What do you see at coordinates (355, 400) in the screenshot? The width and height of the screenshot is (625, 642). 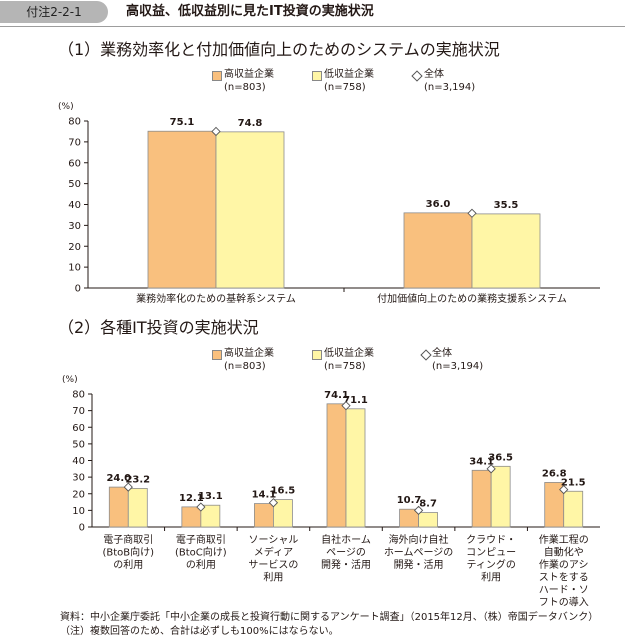 I see `data-label: 71.1` at bounding box center [355, 400].